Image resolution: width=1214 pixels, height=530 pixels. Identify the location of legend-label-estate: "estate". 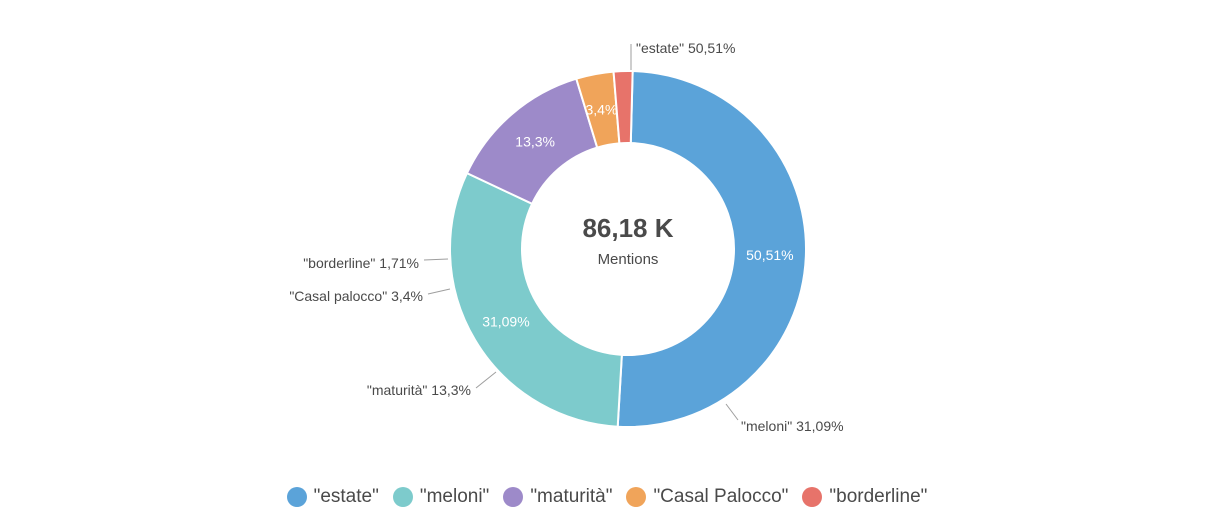
(346, 496).